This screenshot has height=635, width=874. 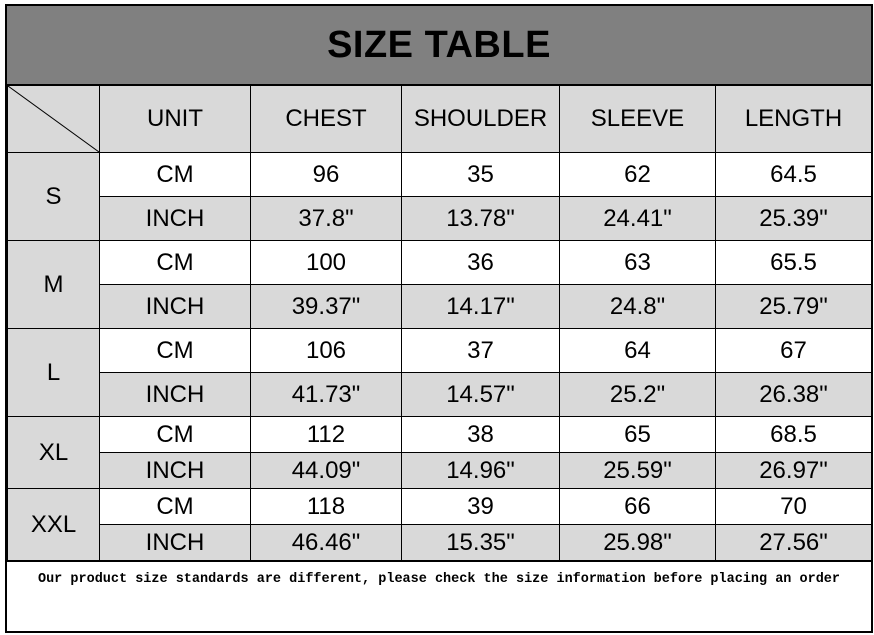 I want to click on table-row: XXL CM 118 39 66 70, so click(x=439, y=524).